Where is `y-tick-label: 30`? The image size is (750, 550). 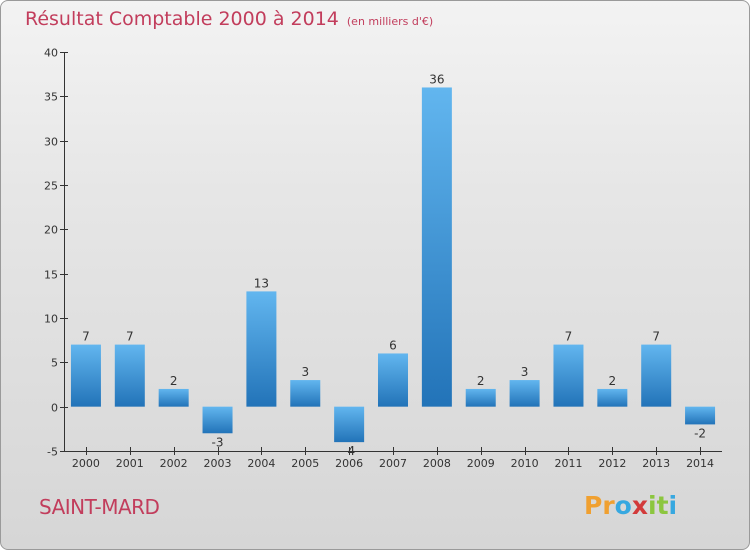
y-tick-label: 30 is located at coordinates (51, 142).